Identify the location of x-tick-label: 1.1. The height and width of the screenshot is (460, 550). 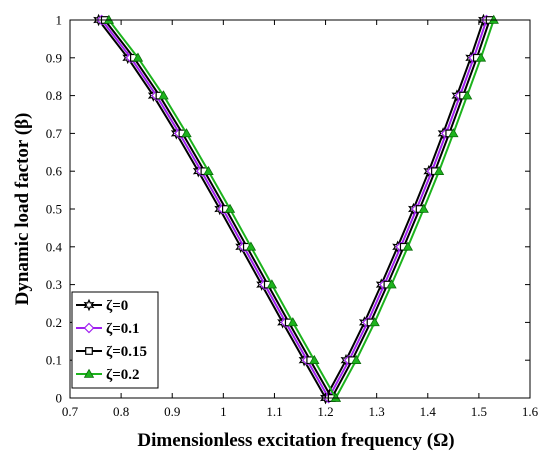
(274, 411).